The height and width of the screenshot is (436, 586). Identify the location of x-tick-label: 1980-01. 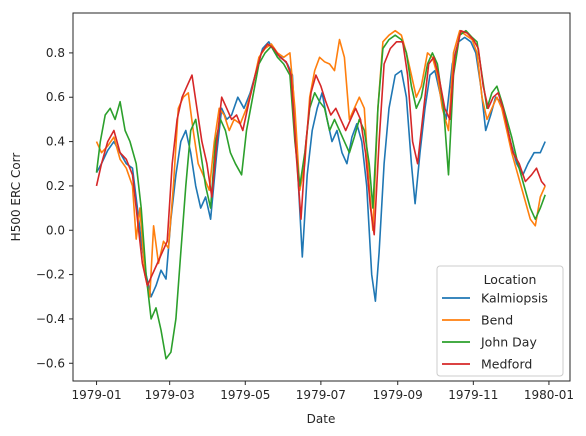
(549, 395).